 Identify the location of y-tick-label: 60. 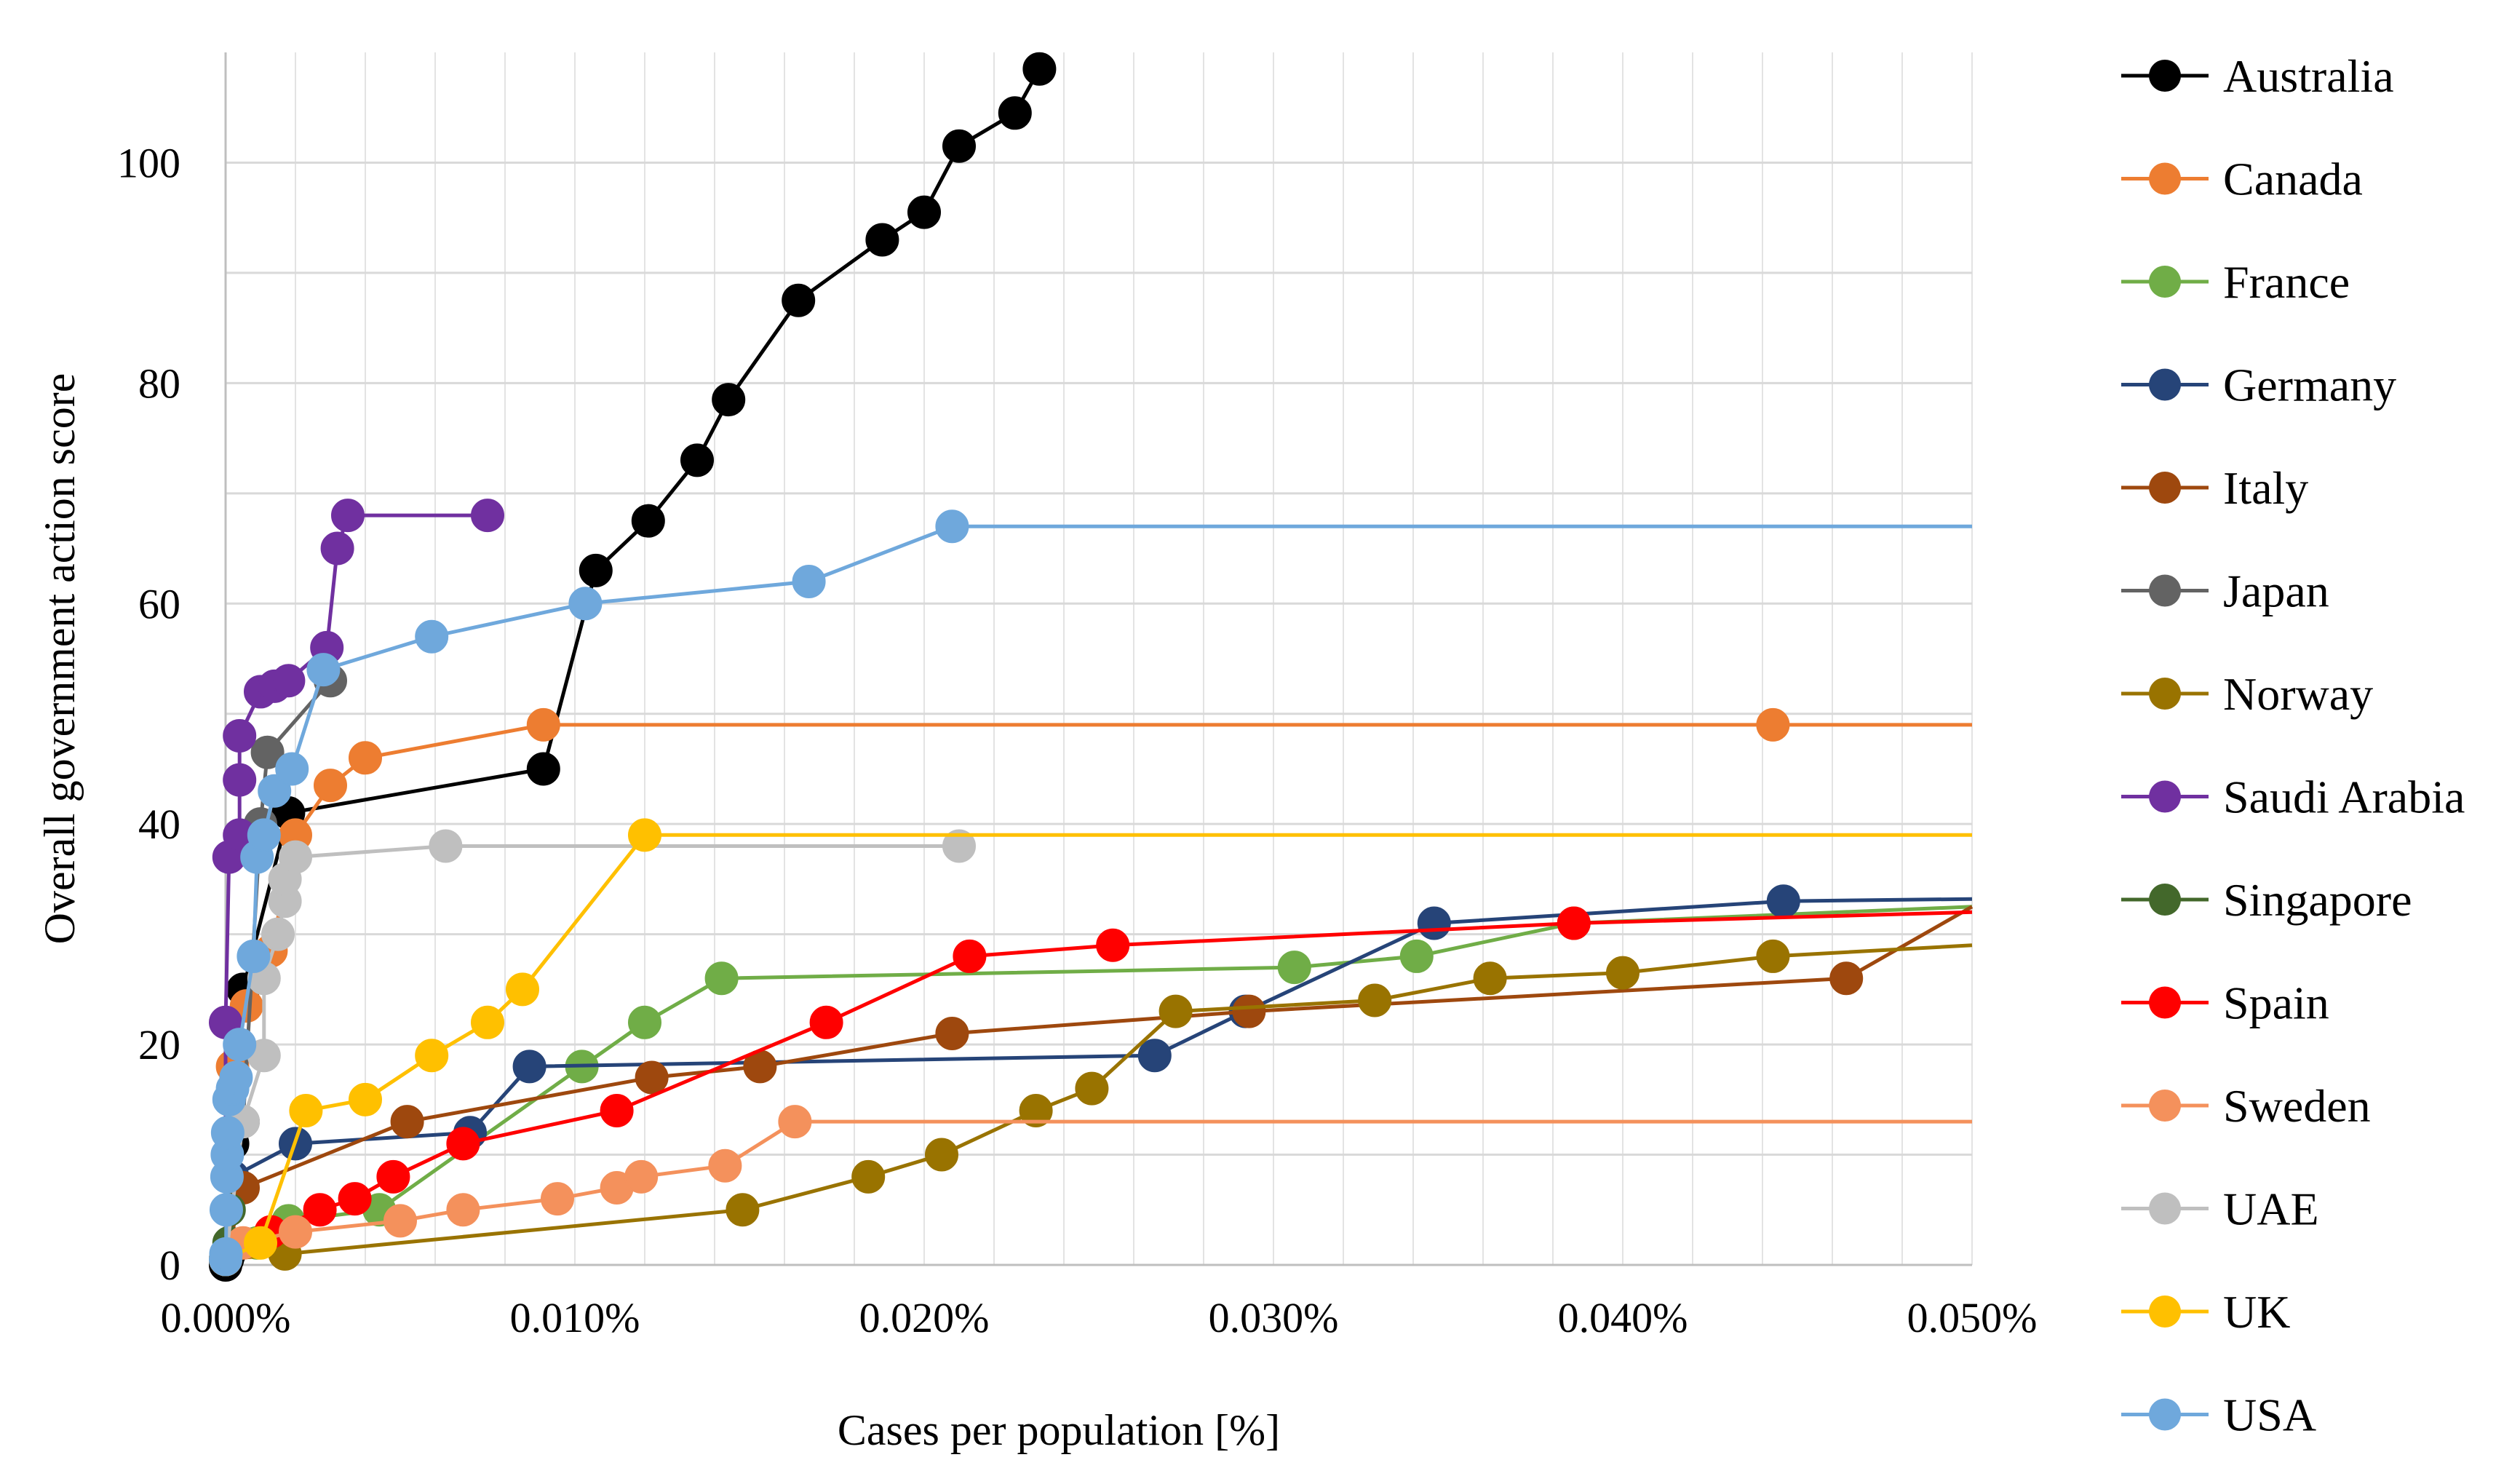
(159, 604).